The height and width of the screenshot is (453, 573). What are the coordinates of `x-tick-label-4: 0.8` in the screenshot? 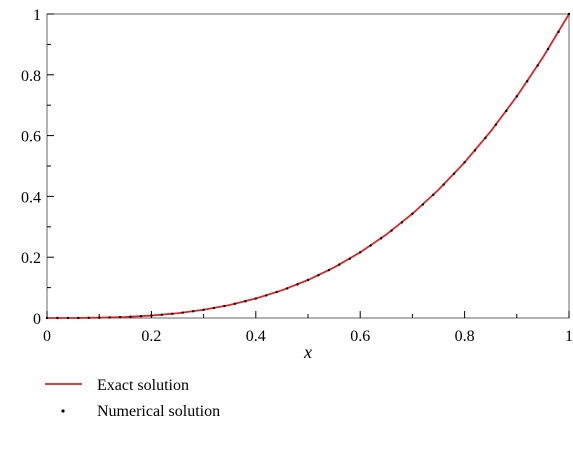 It's located at (465, 336).